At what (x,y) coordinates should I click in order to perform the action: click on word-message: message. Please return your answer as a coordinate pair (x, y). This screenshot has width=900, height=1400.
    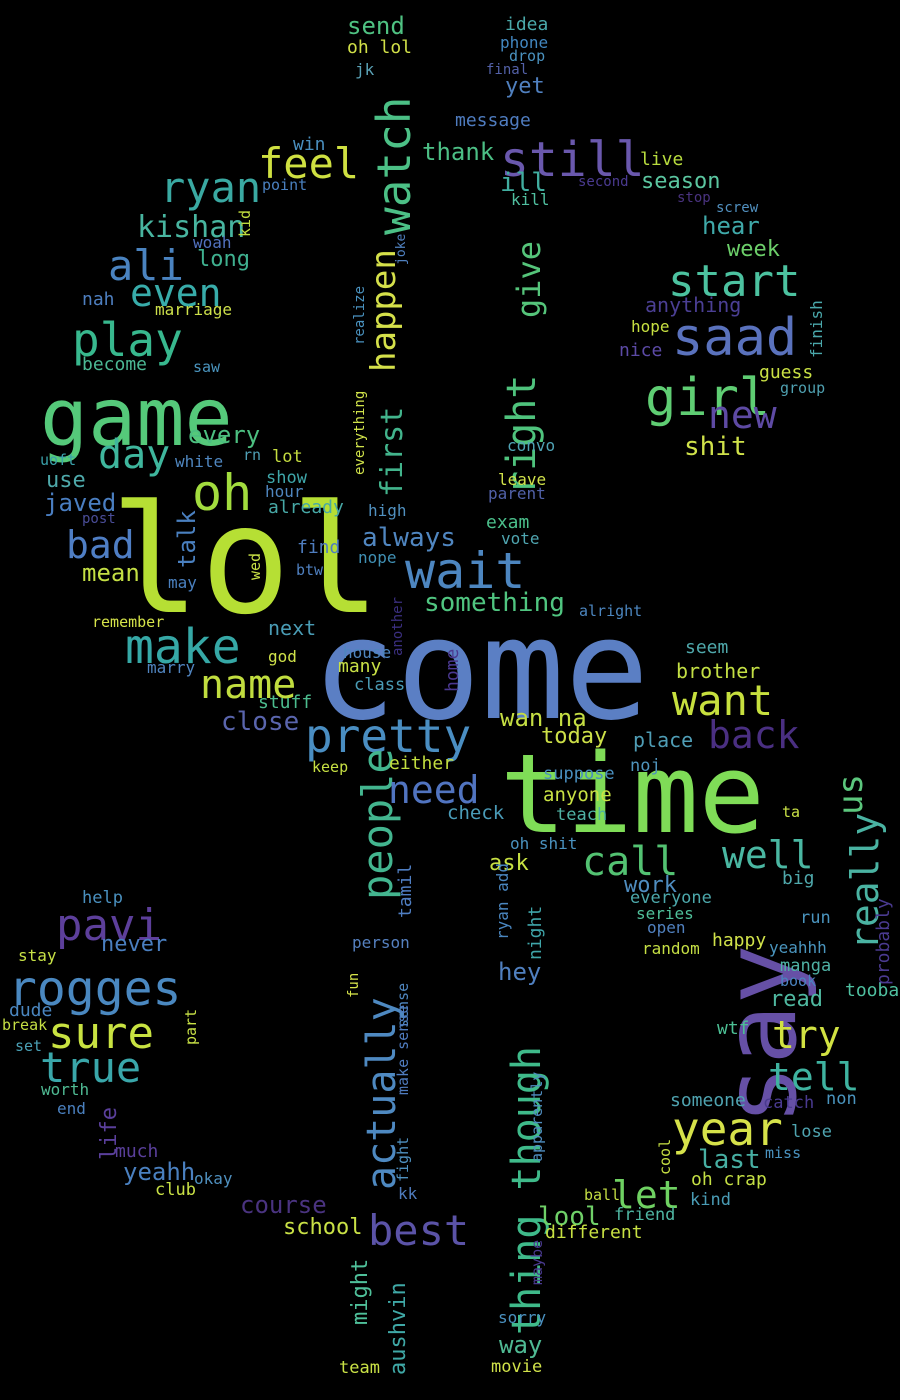
    Looking at the image, I should click on (493, 120).